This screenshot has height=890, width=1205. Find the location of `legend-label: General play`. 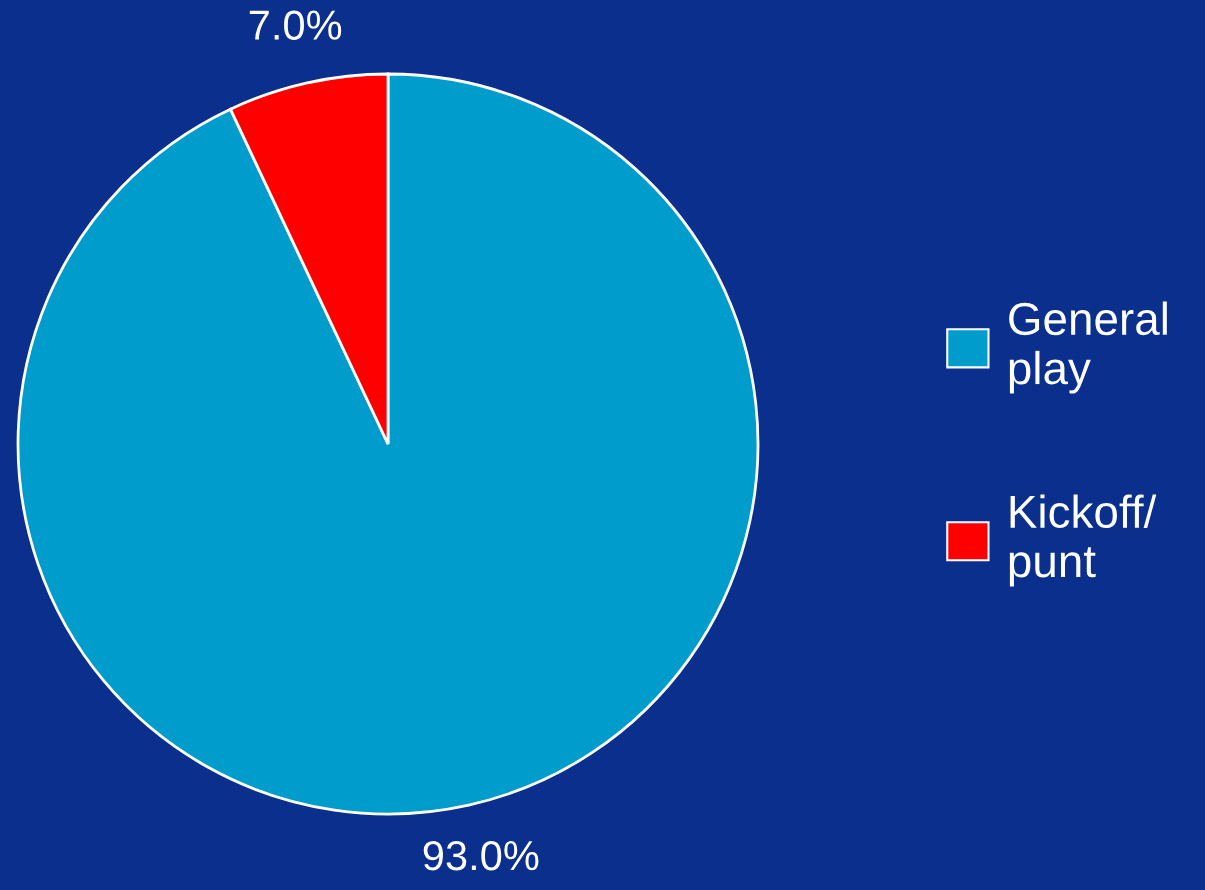

legend-label: General play is located at coordinates (1088, 347).